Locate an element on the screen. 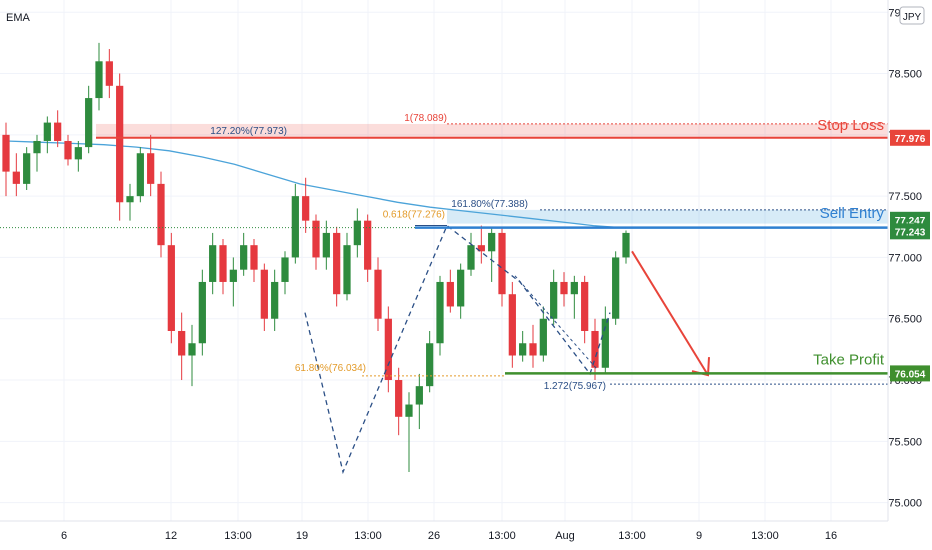 This screenshot has height=550, width=932. stop-ext-annotation: 1(78.089) is located at coordinates (425, 118).